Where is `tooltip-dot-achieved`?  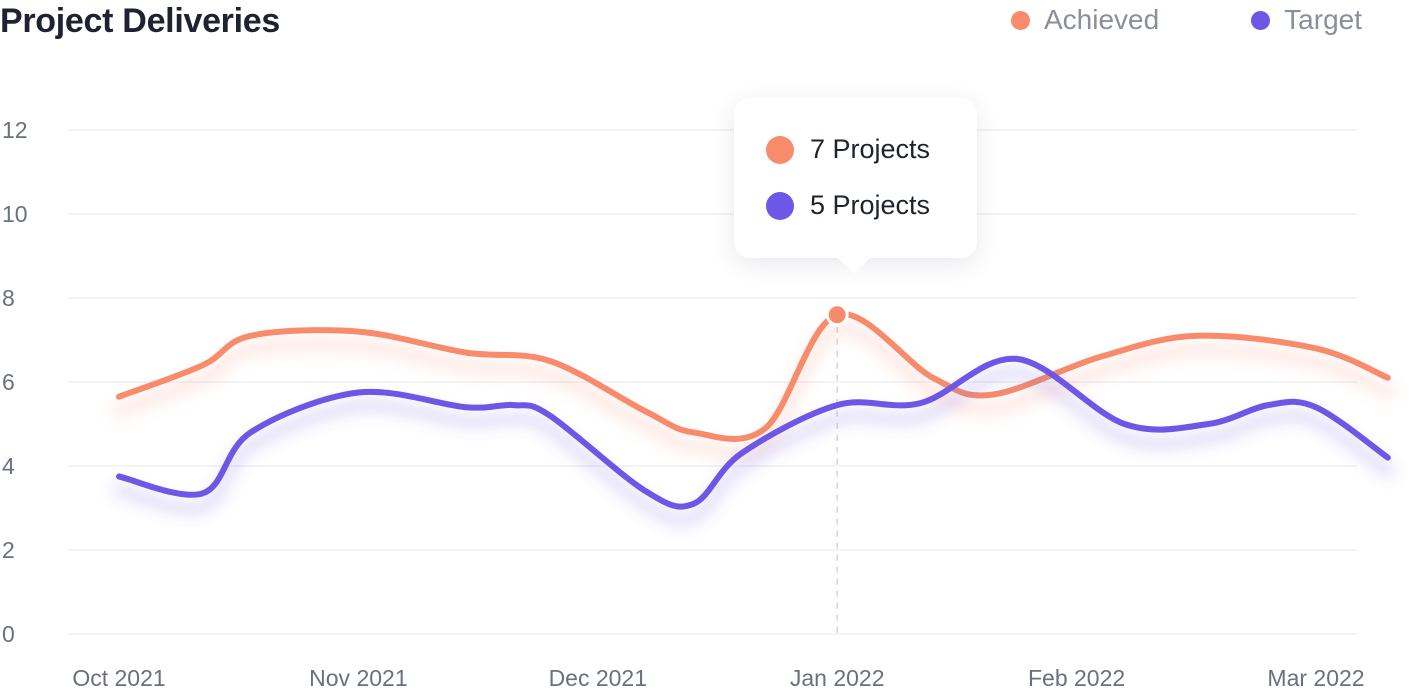
tooltip-dot-achieved is located at coordinates (780, 149).